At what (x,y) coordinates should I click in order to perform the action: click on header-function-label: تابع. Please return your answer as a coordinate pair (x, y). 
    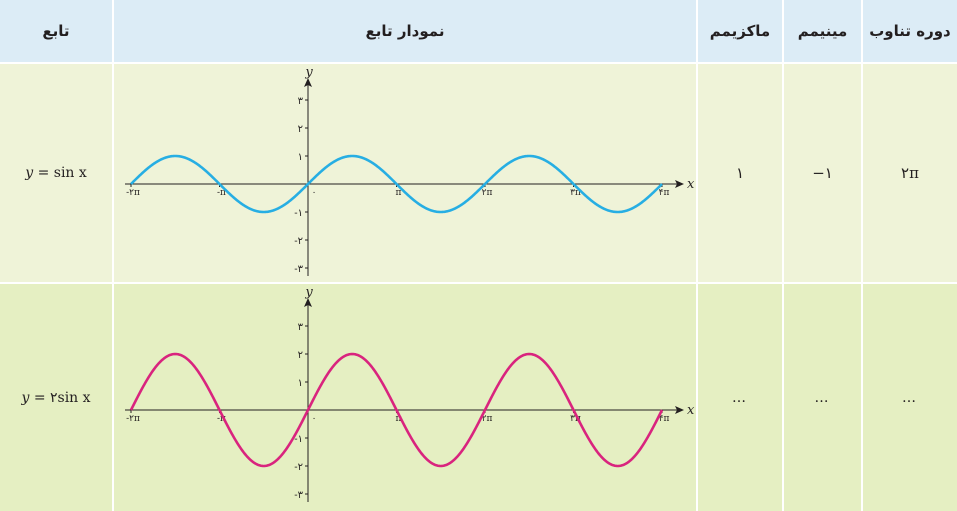
    Looking at the image, I should click on (56, 31).